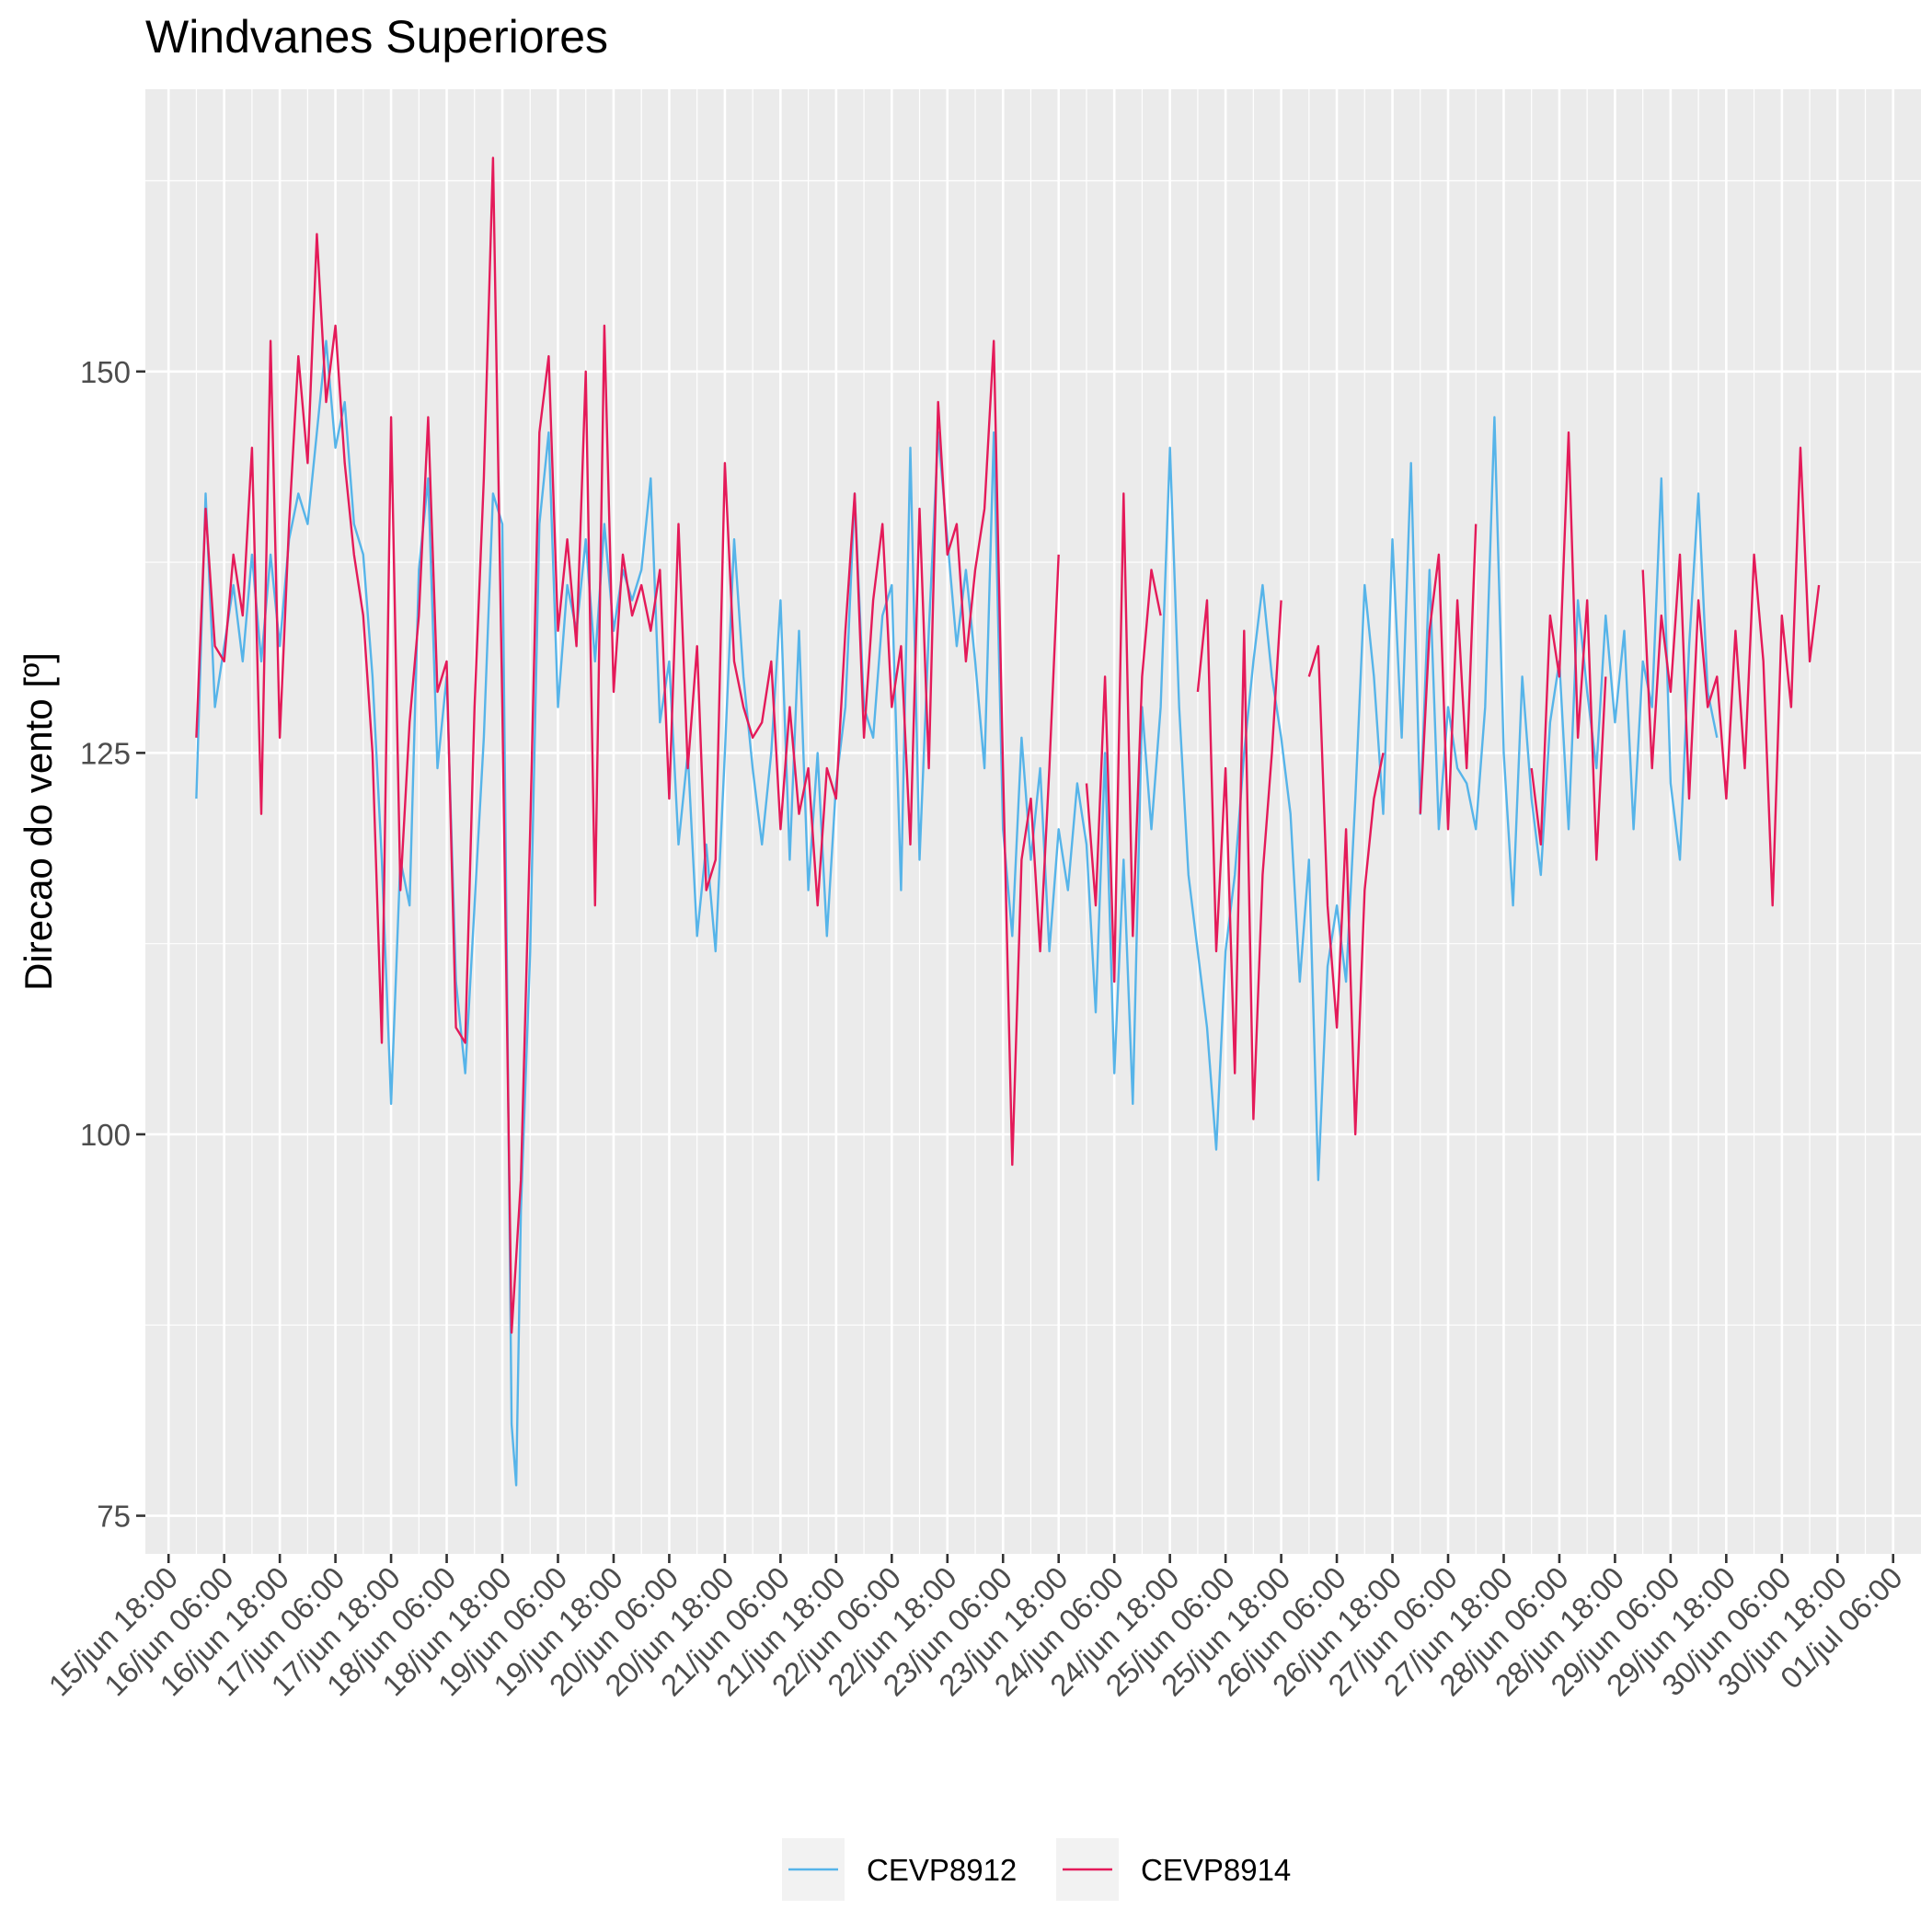 The height and width of the screenshot is (1932, 1932). What do you see at coordinates (942, 1870) in the screenshot?
I see `legend-label: CEVP8912` at bounding box center [942, 1870].